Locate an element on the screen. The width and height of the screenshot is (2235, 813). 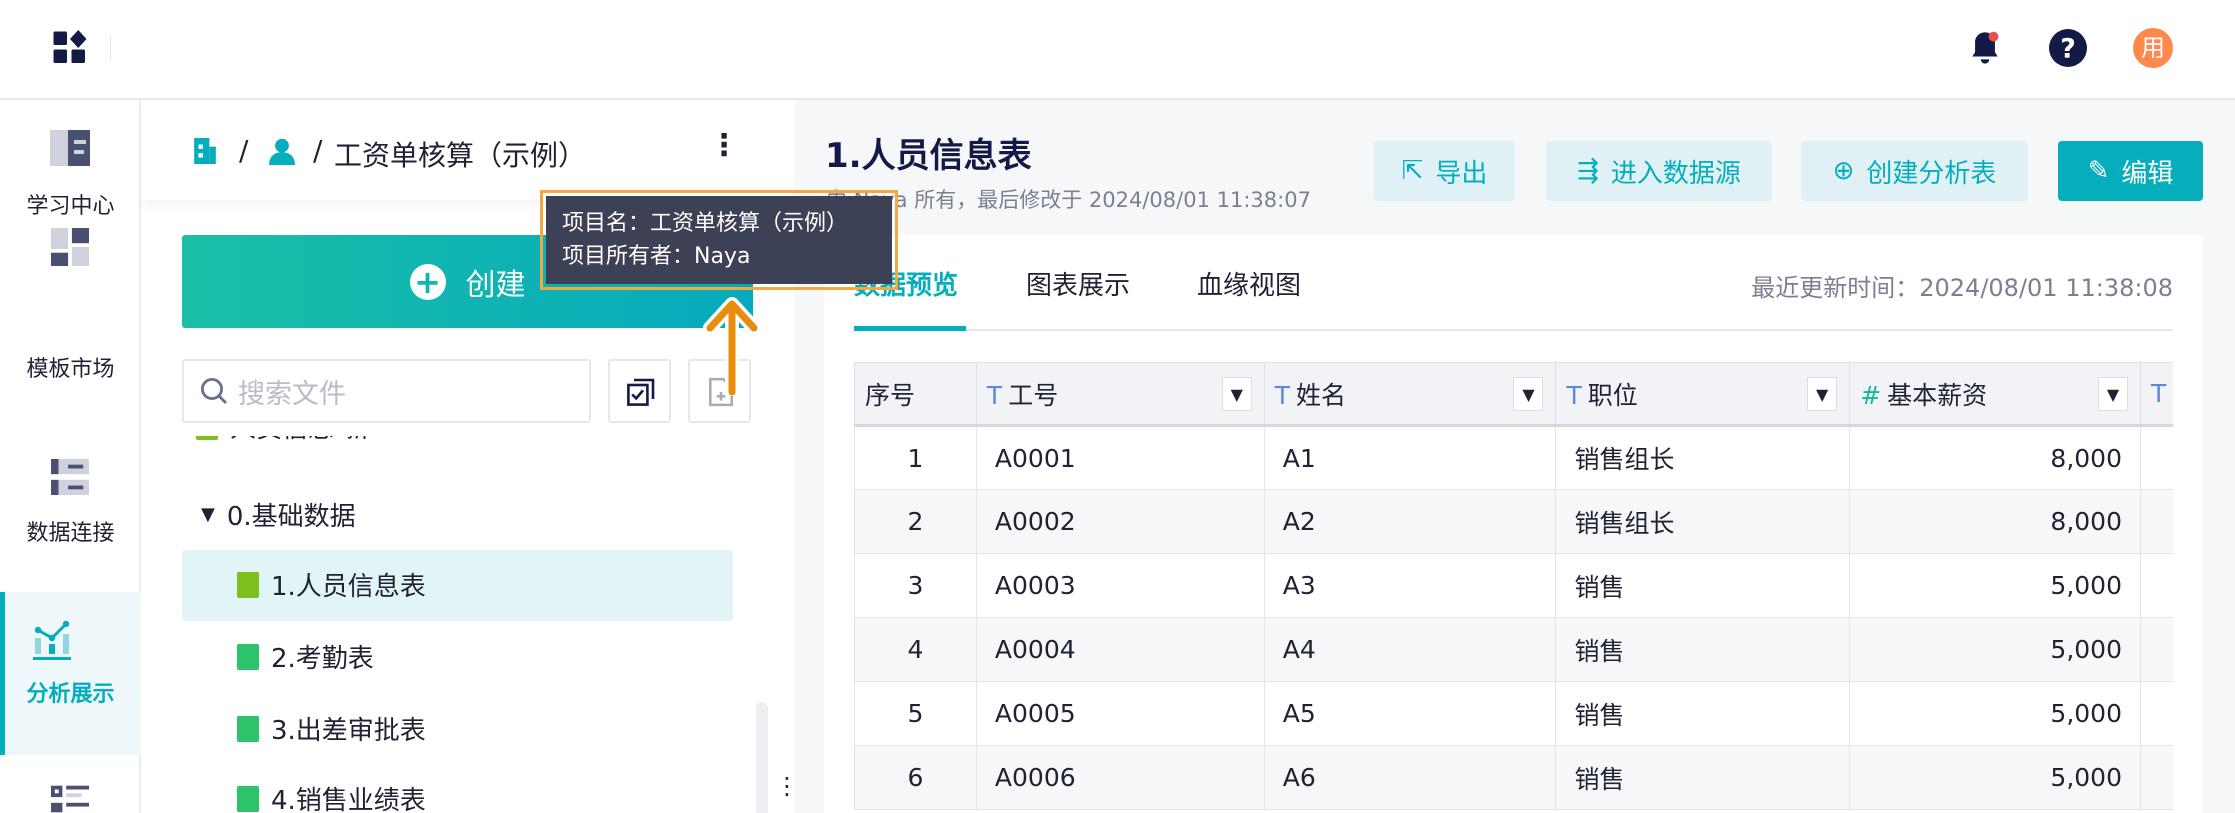
data-connection-icon is located at coordinates (70, 477).